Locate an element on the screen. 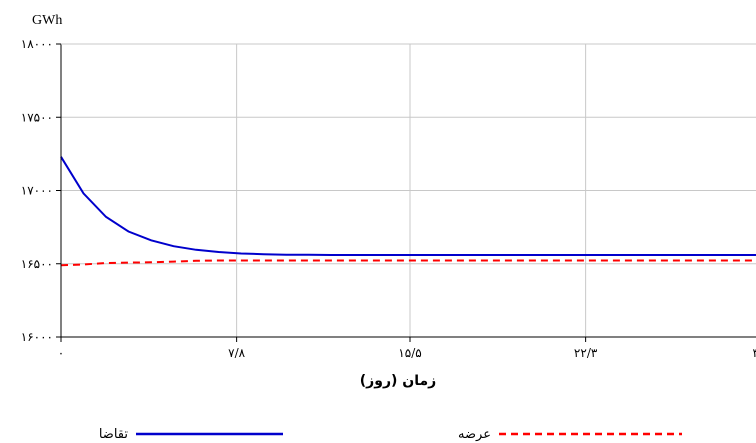 The image size is (756, 443). y-unit-label: GWh is located at coordinates (47, 20).